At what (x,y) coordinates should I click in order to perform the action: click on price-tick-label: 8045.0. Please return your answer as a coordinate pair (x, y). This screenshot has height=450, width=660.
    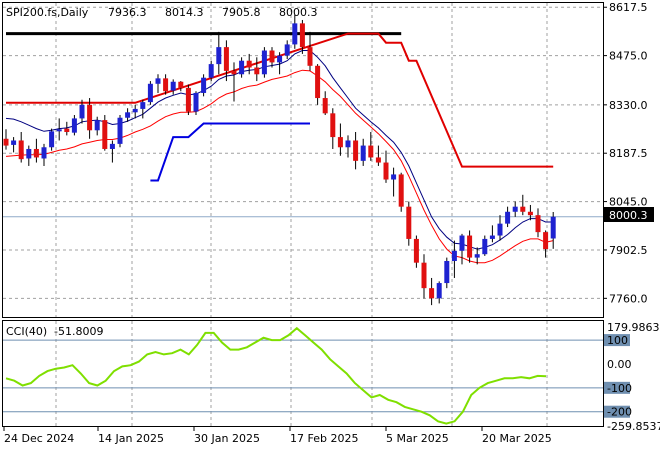
    Looking at the image, I should click on (628, 202).